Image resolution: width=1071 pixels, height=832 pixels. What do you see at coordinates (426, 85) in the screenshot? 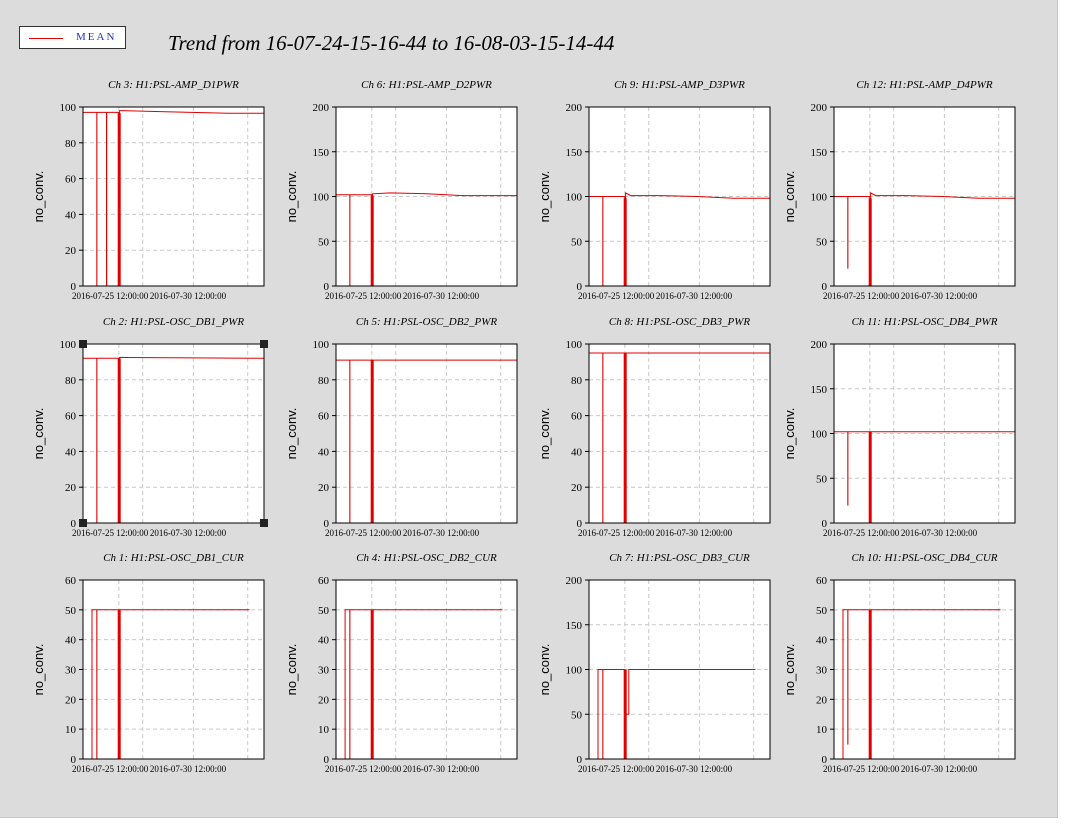
I see `chart-title: Ch 6: H1:PSL-AMP_D2PWR` at bounding box center [426, 85].